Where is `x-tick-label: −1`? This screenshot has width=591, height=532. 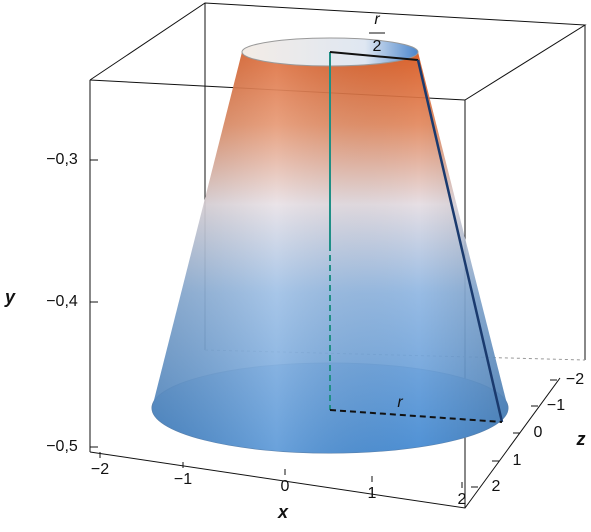
x-tick-label: −1 is located at coordinates (183, 479).